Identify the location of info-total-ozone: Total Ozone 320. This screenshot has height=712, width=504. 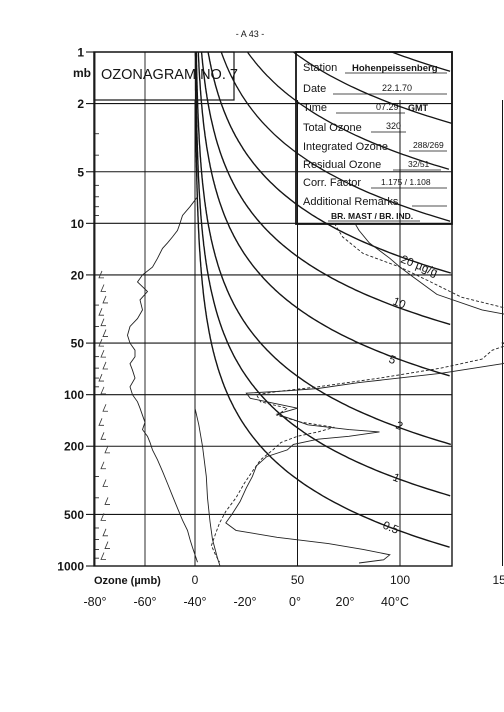
(354, 127).